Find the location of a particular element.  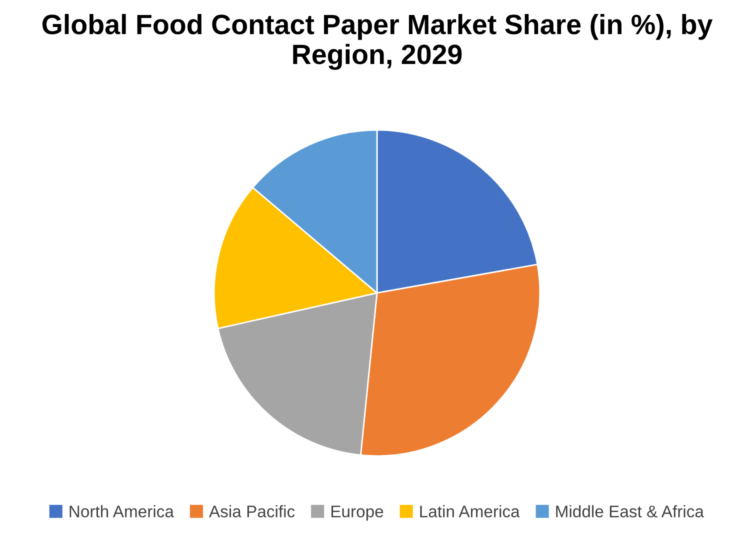

legend-label: Latin America is located at coordinates (470, 511).